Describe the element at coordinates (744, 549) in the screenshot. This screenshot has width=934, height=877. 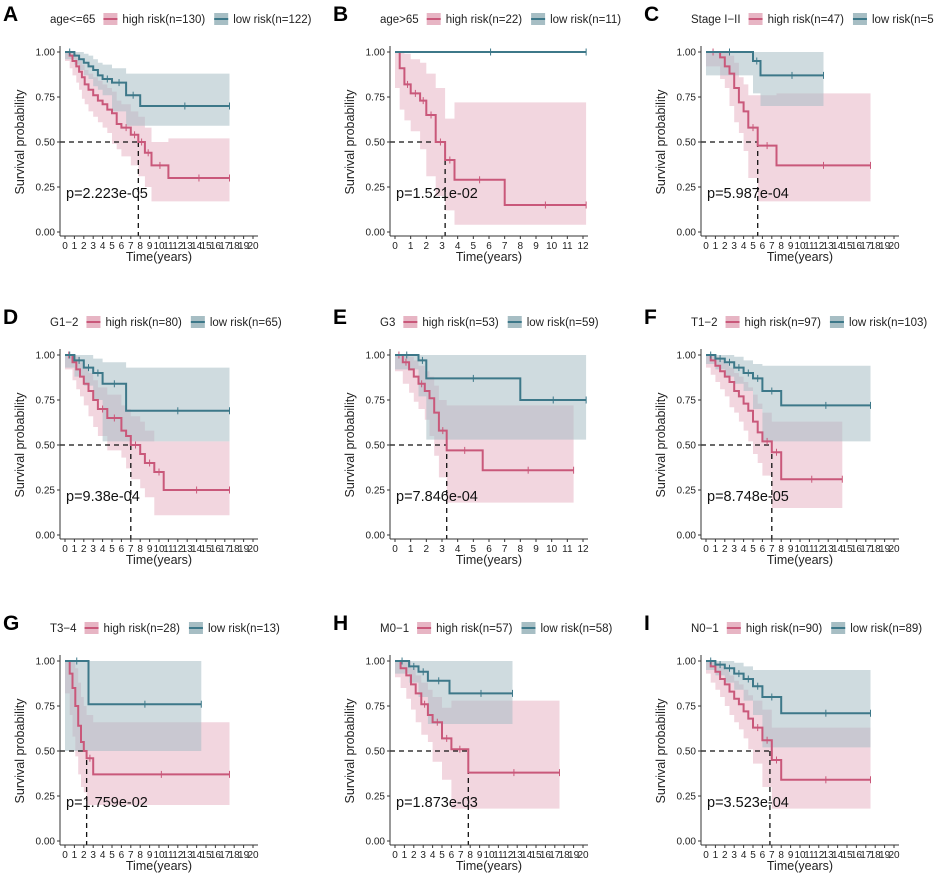
I see `x-tick-label: 4` at that location.